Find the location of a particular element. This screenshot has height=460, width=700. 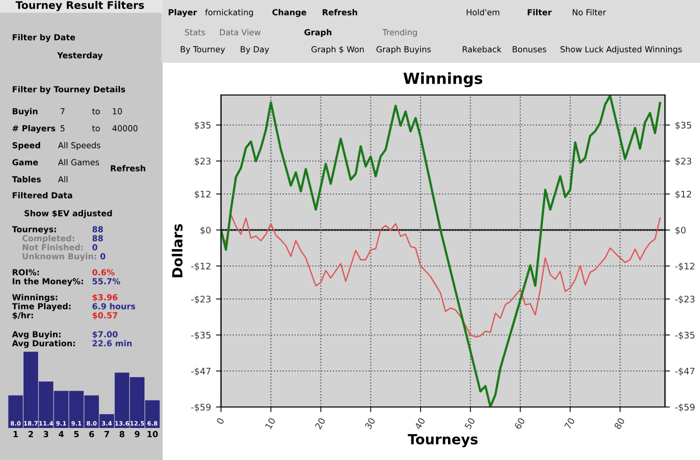

text: Time Played: is located at coordinates (41, 307).